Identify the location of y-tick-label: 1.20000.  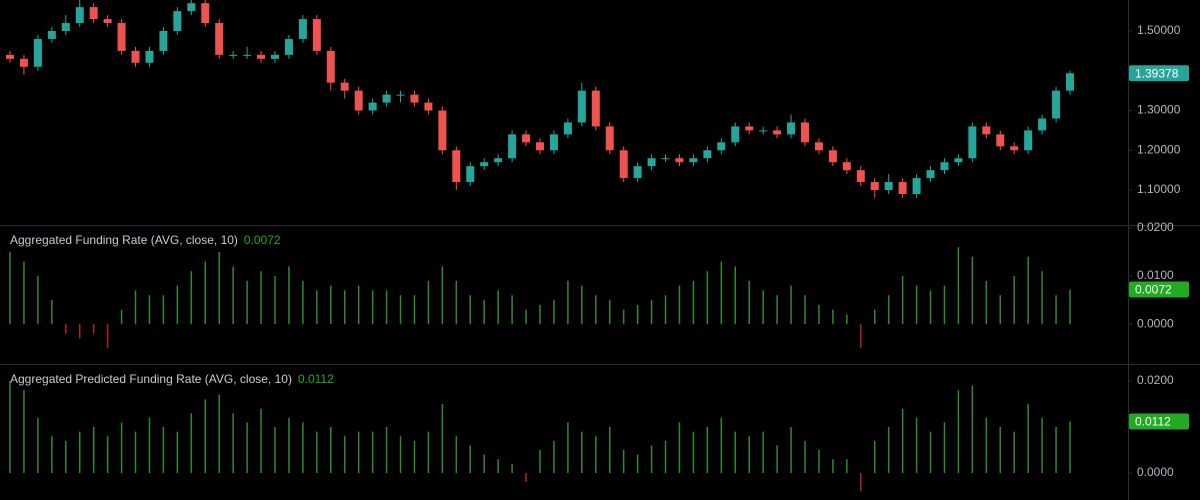
(1159, 149).